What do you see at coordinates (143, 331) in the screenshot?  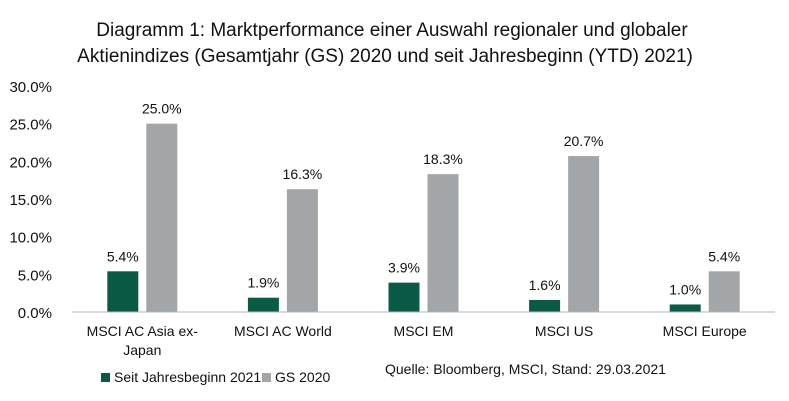 I see `x-category-label: MSCI AC Asia ex-` at bounding box center [143, 331].